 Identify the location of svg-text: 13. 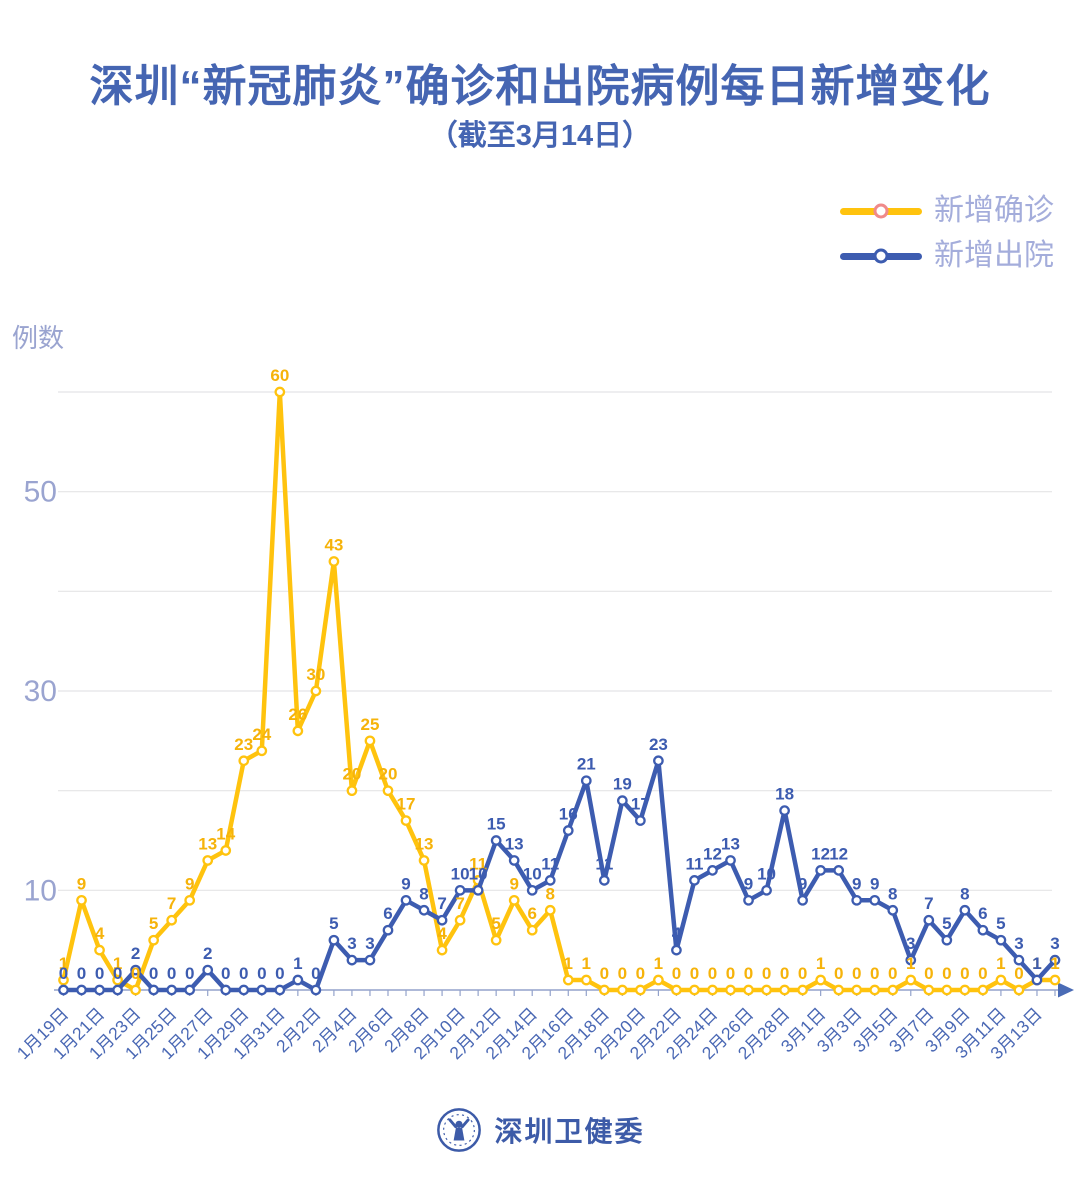
(207, 843).